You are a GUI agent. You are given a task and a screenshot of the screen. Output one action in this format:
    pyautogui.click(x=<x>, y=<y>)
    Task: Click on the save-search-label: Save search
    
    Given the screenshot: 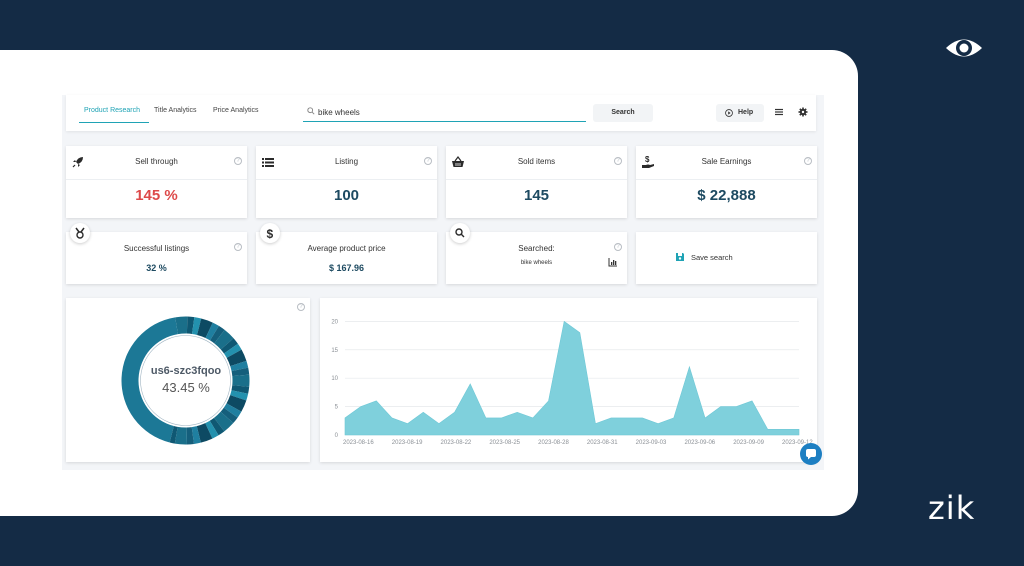 What is the action you would take?
    pyautogui.click(x=712, y=257)
    